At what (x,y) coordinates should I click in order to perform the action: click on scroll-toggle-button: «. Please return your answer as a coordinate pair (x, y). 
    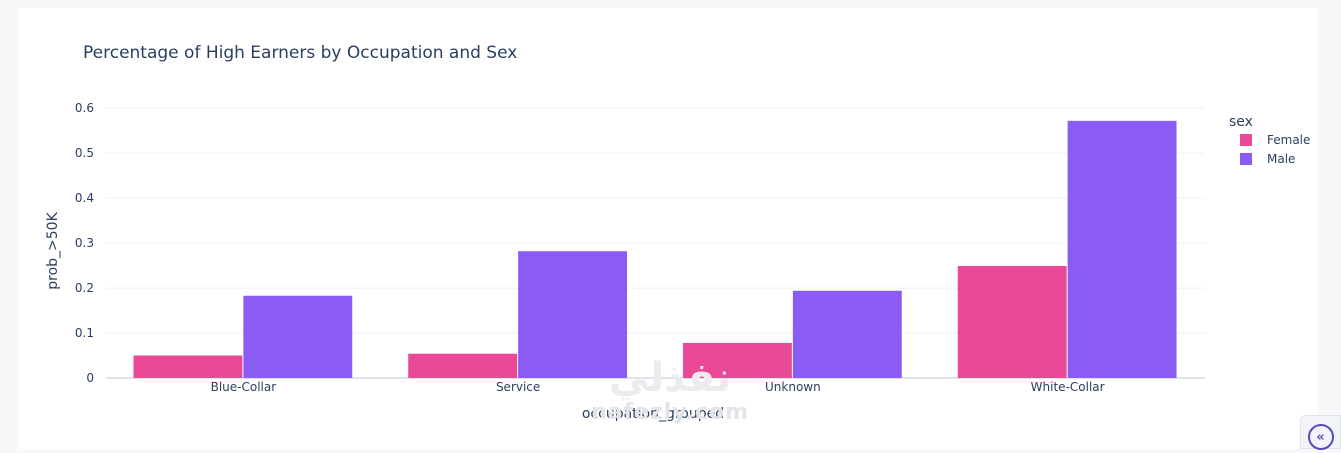
    Looking at the image, I should click on (1320, 432).